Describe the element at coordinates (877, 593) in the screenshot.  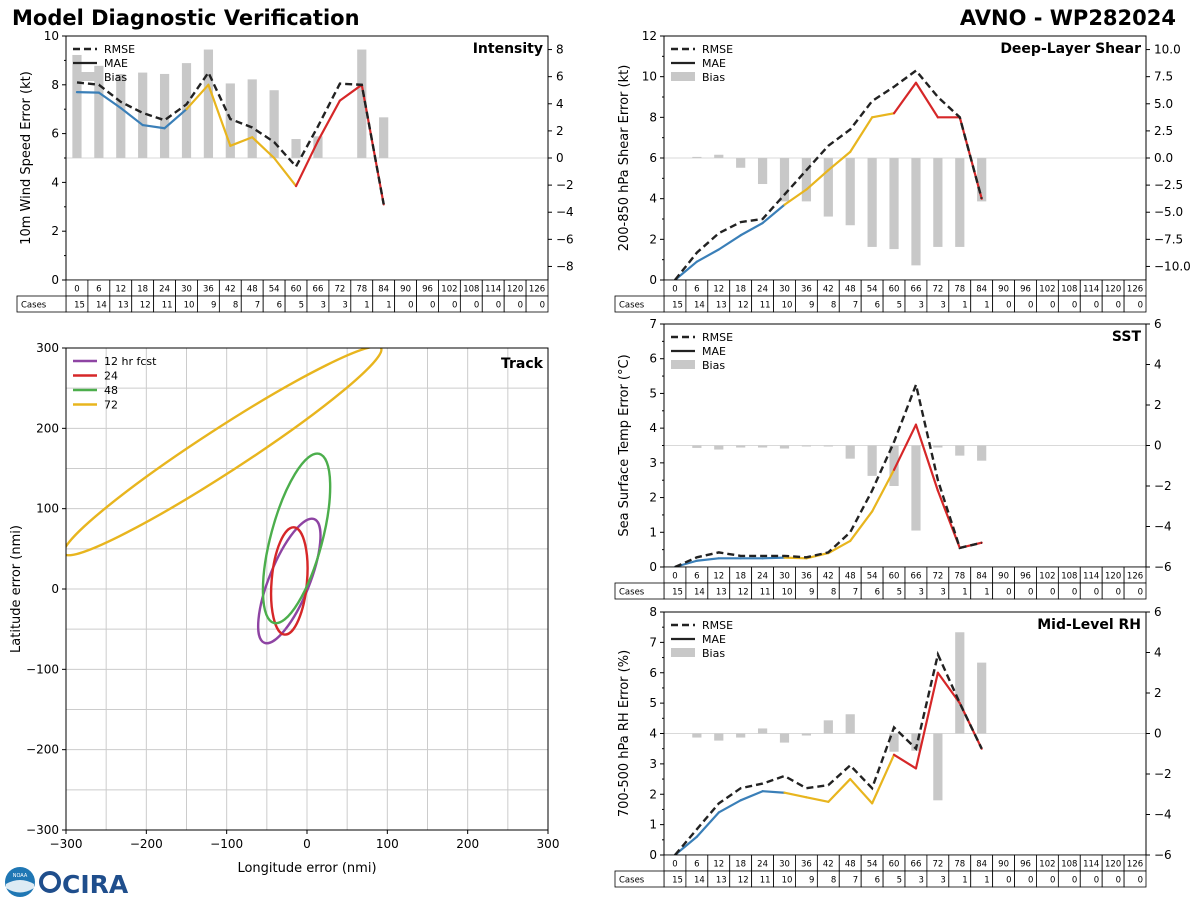
I see `sst-case-count: 6` at that location.